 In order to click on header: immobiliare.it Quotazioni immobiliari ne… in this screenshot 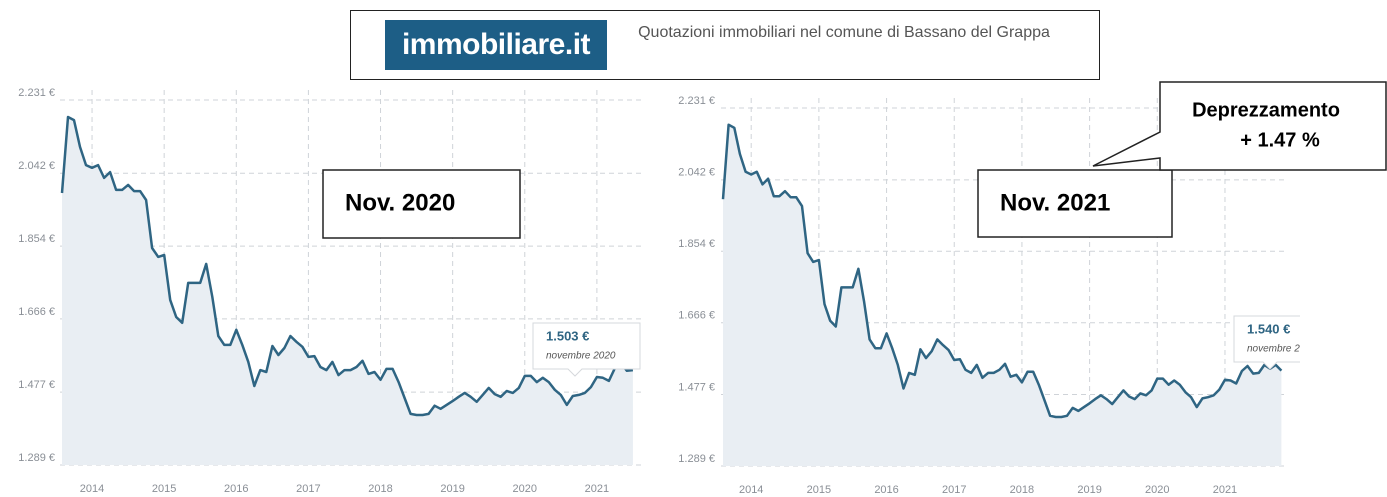, I will do `click(725, 45)`.